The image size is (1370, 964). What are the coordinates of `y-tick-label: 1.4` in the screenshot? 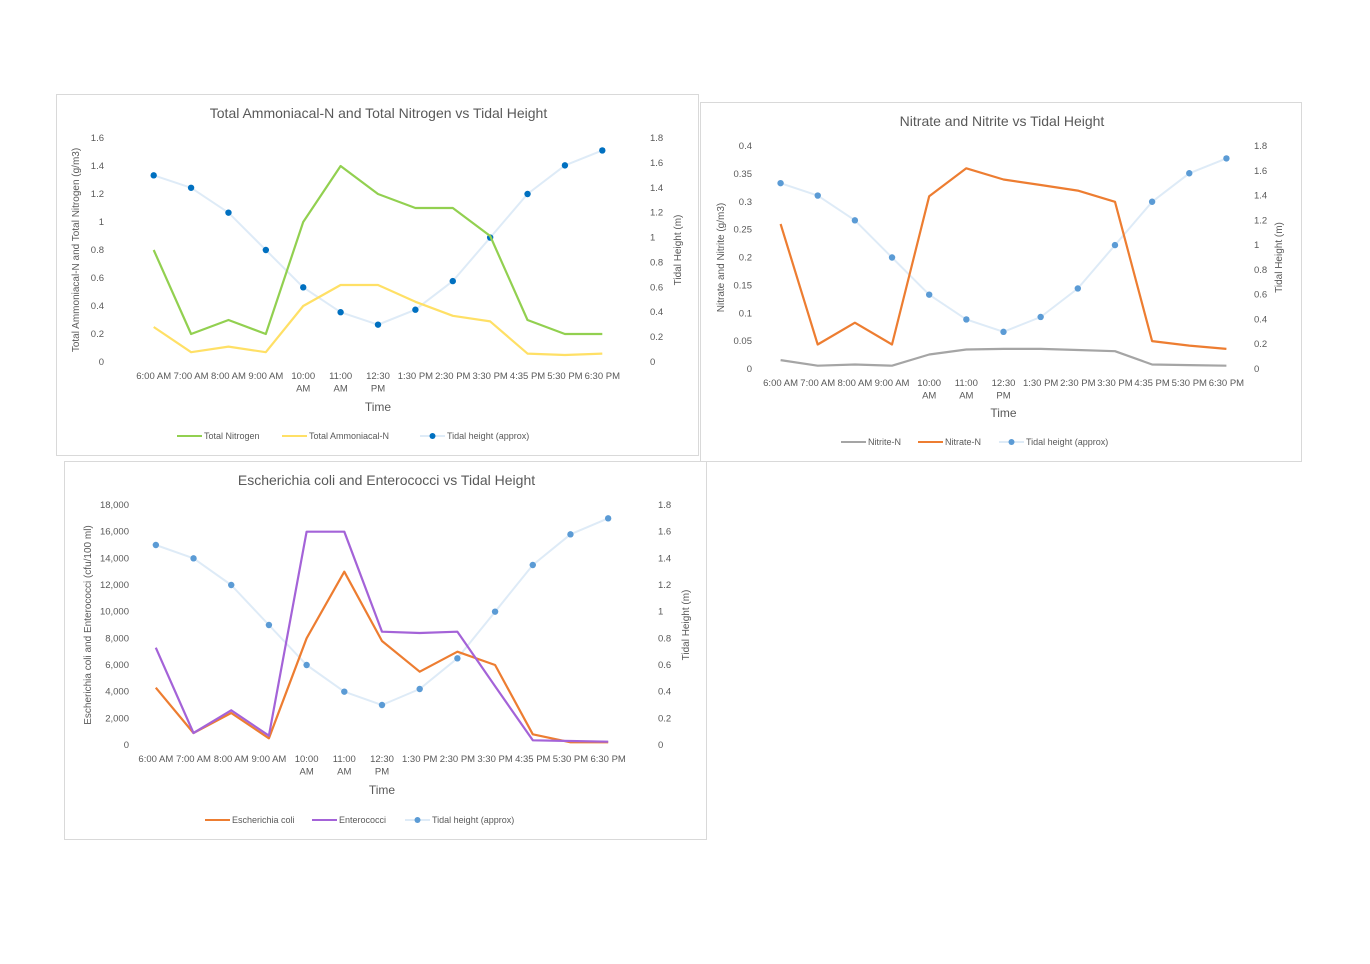 It's located at (97, 166).